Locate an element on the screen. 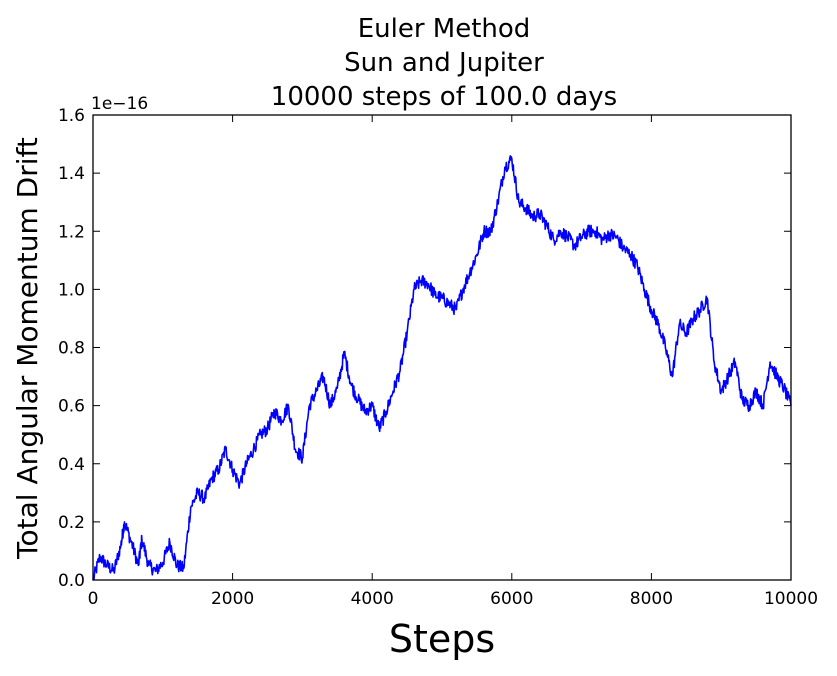 The height and width of the screenshot is (676, 837). x-axis-label: Steps is located at coordinates (442, 639).